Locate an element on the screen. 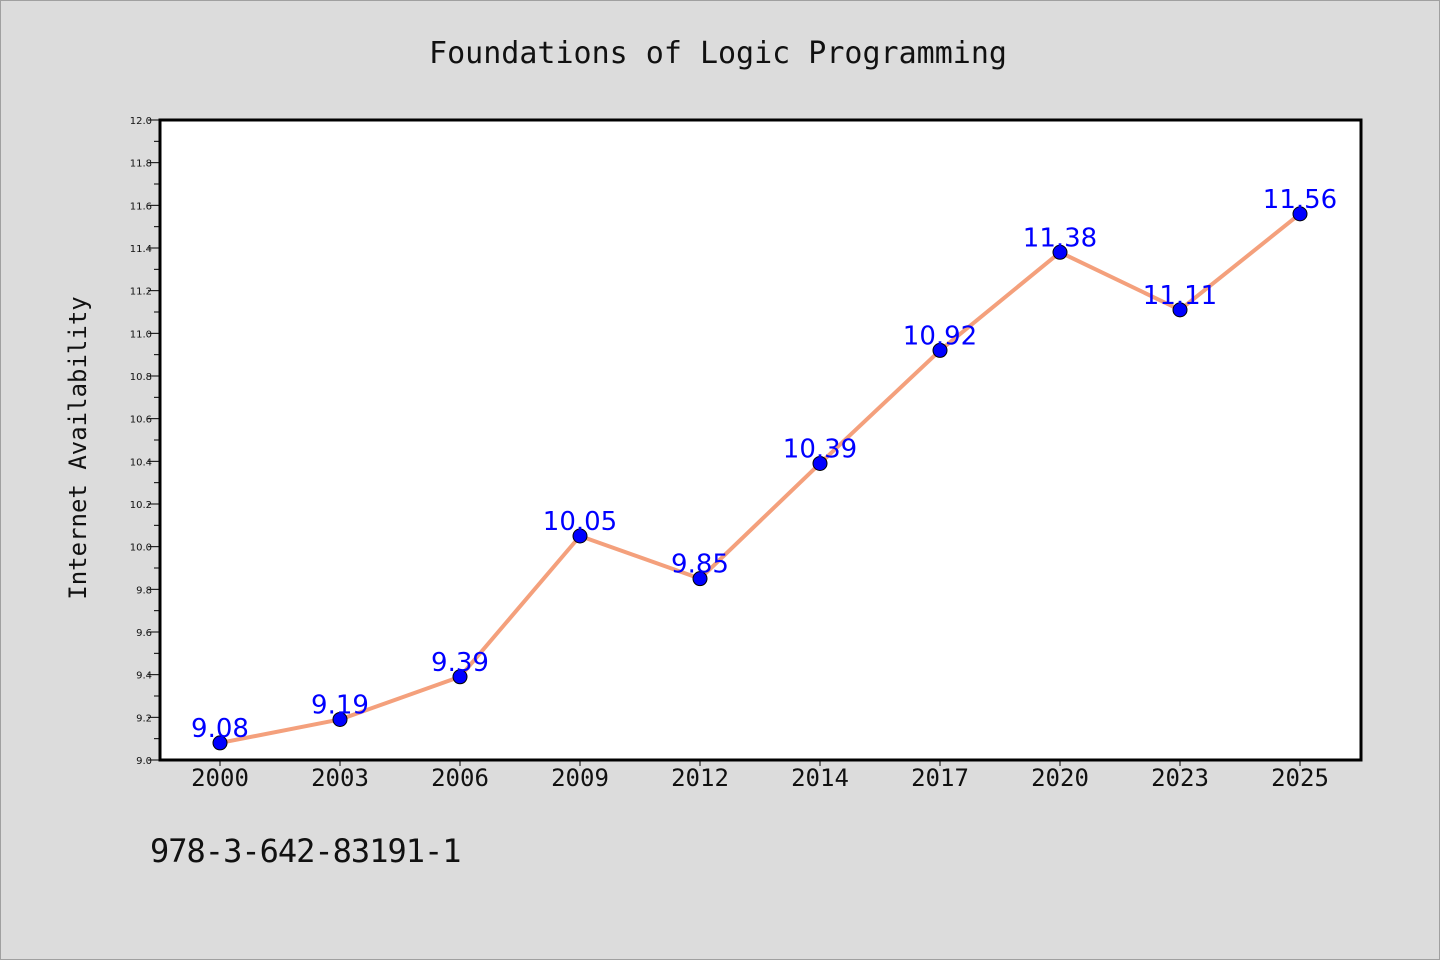 The width and height of the screenshot is (1440, 960). y-tick-label: 9.0 is located at coordinates (144, 761).